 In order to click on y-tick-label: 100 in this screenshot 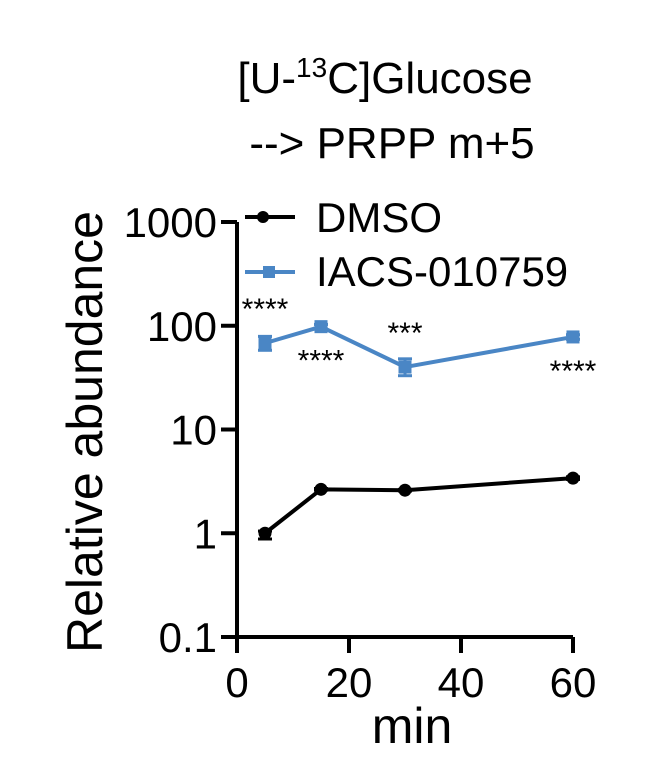, I will do `click(182, 326)`.